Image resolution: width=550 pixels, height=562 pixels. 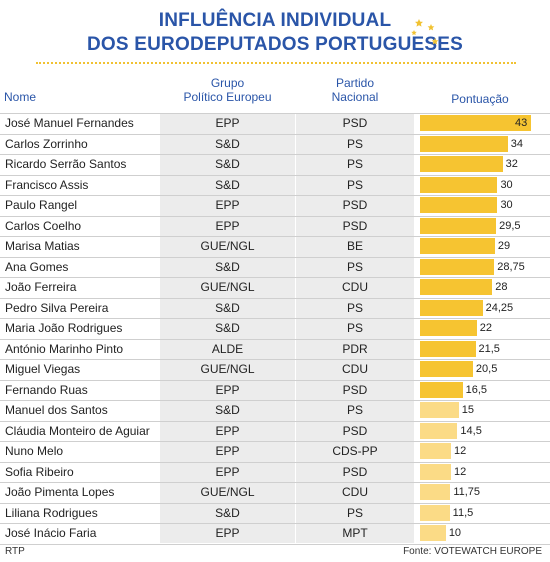 What do you see at coordinates (46, 389) in the screenshot?
I see `row-nome: Fernando Ruas` at bounding box center [46, 389].